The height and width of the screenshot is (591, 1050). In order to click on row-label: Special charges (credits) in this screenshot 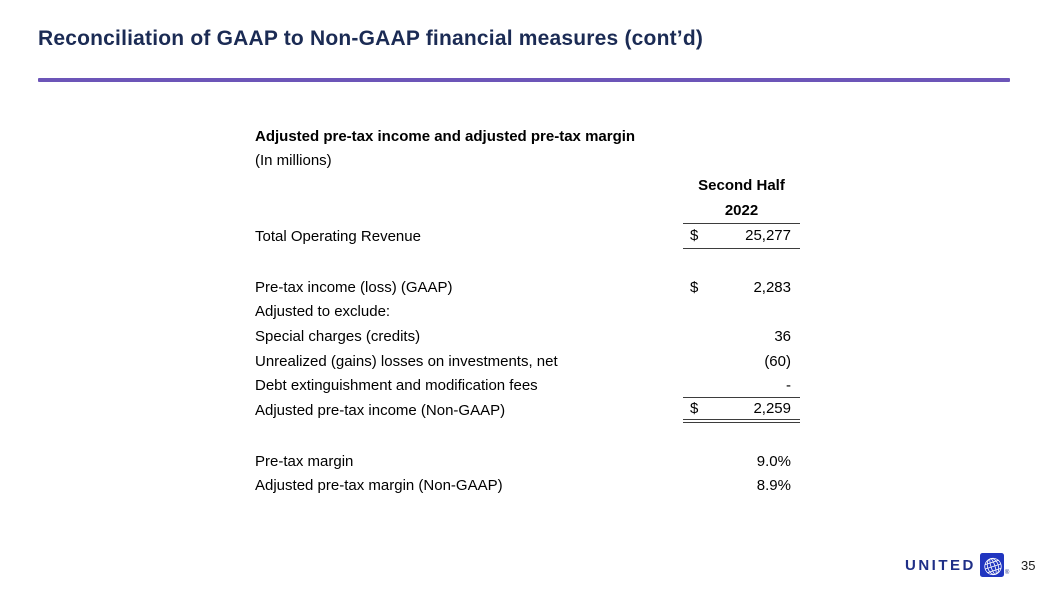, I will do `click(338, 336)`.